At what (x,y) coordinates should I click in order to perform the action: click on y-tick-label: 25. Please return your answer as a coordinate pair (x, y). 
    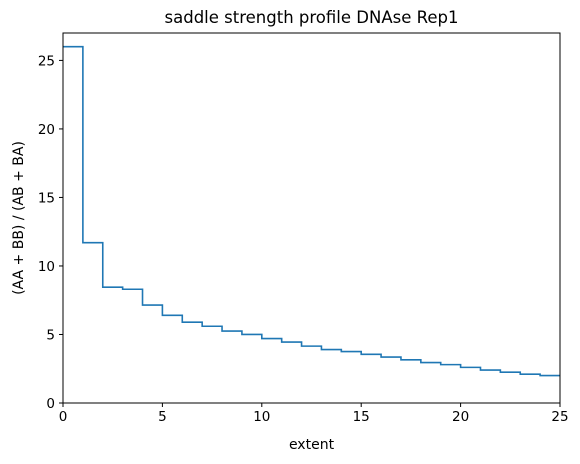
    Looking at the image, I should click on (46, 61).